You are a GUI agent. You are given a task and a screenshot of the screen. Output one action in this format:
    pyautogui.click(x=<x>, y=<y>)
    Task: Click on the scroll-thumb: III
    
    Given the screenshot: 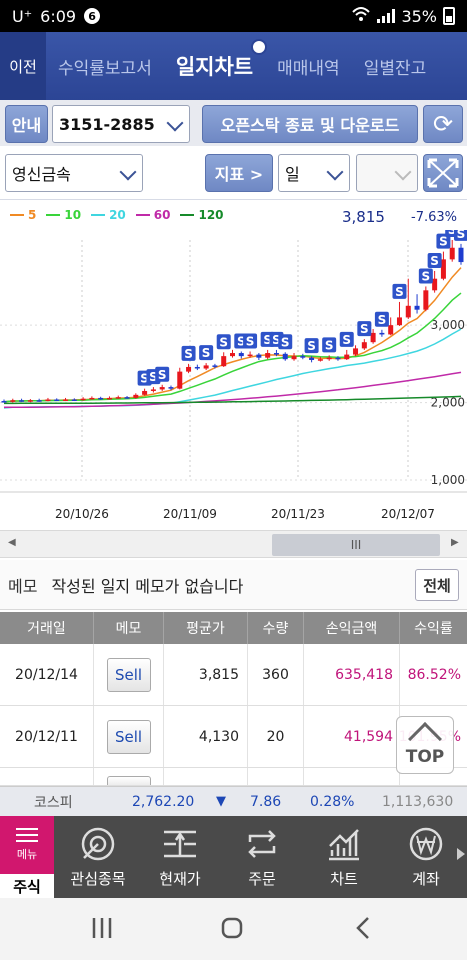 What is the action you would take?
    pyautogui.click(x=356, y=545)
    